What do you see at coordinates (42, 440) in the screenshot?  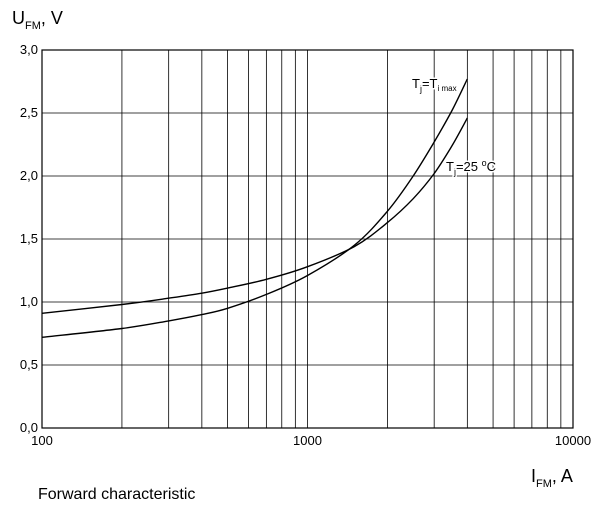 I see `x-tick-label: 100` at bounding box center [42, 440].